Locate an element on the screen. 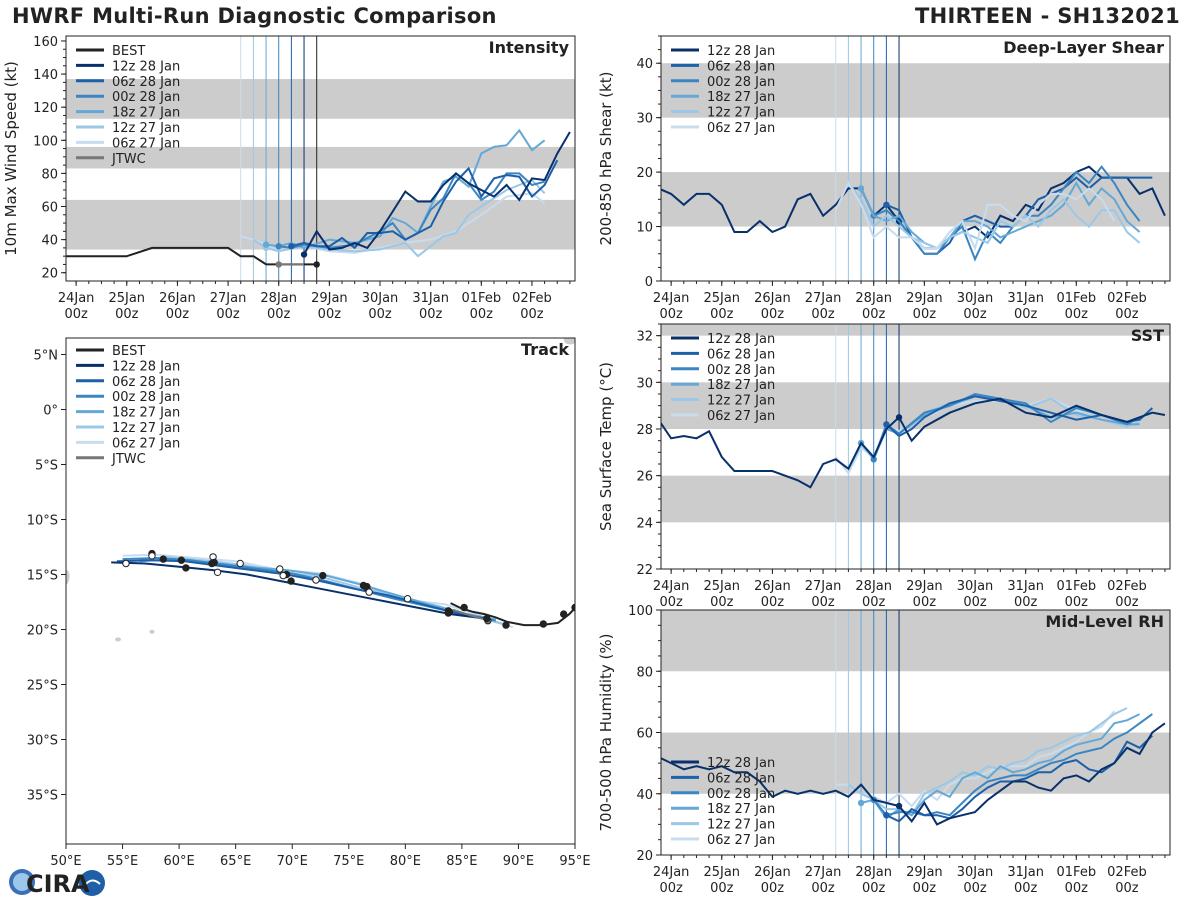  sst-ytick-label: 24 is located at coordinates (644, 523).